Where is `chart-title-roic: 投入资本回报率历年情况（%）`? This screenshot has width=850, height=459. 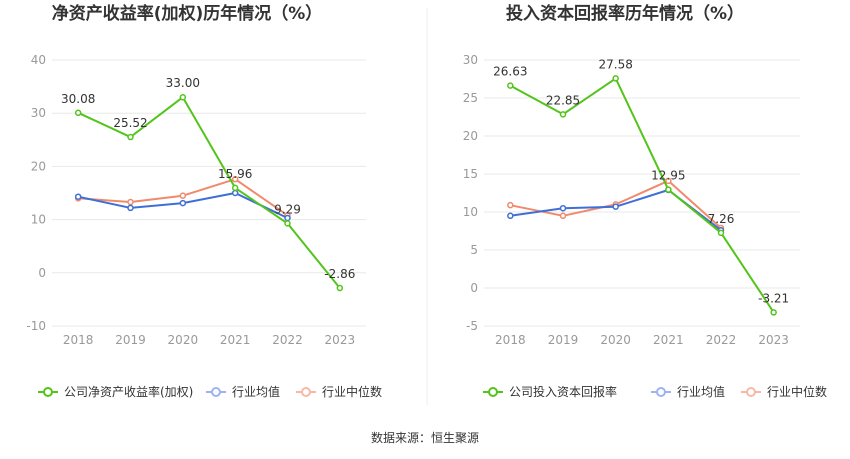 chart-title-roic: 投入资本回报率历年情况（%） is located at coordinates (625, 13).